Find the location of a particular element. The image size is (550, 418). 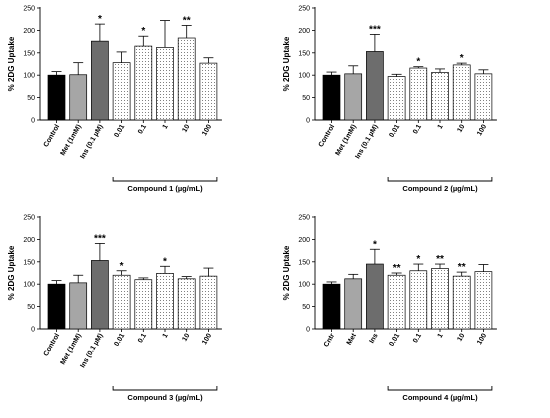

group-label: Compound 4 (µg/mL) is located at coordinates (440, 397).